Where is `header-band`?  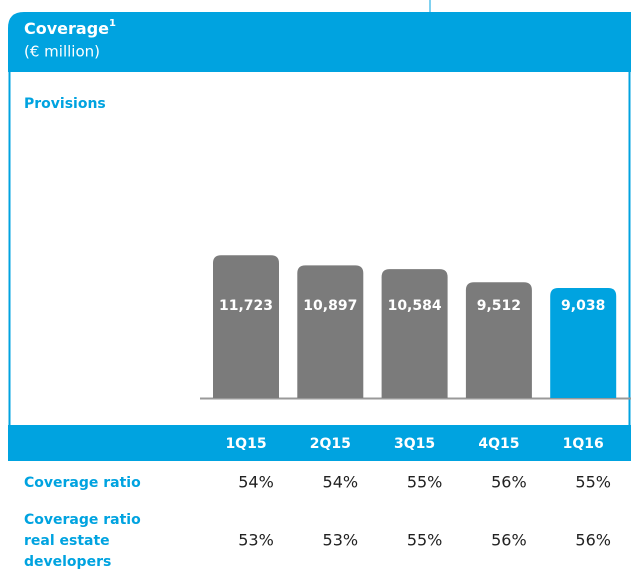
header-band is located at coordinates (319, 42).